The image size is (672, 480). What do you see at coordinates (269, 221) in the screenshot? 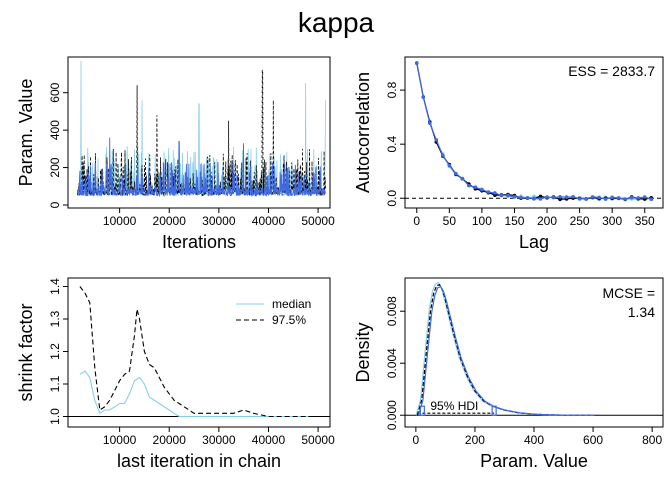
I see `trace-x-tick-label: 40000` at bounding box center [269, 221].